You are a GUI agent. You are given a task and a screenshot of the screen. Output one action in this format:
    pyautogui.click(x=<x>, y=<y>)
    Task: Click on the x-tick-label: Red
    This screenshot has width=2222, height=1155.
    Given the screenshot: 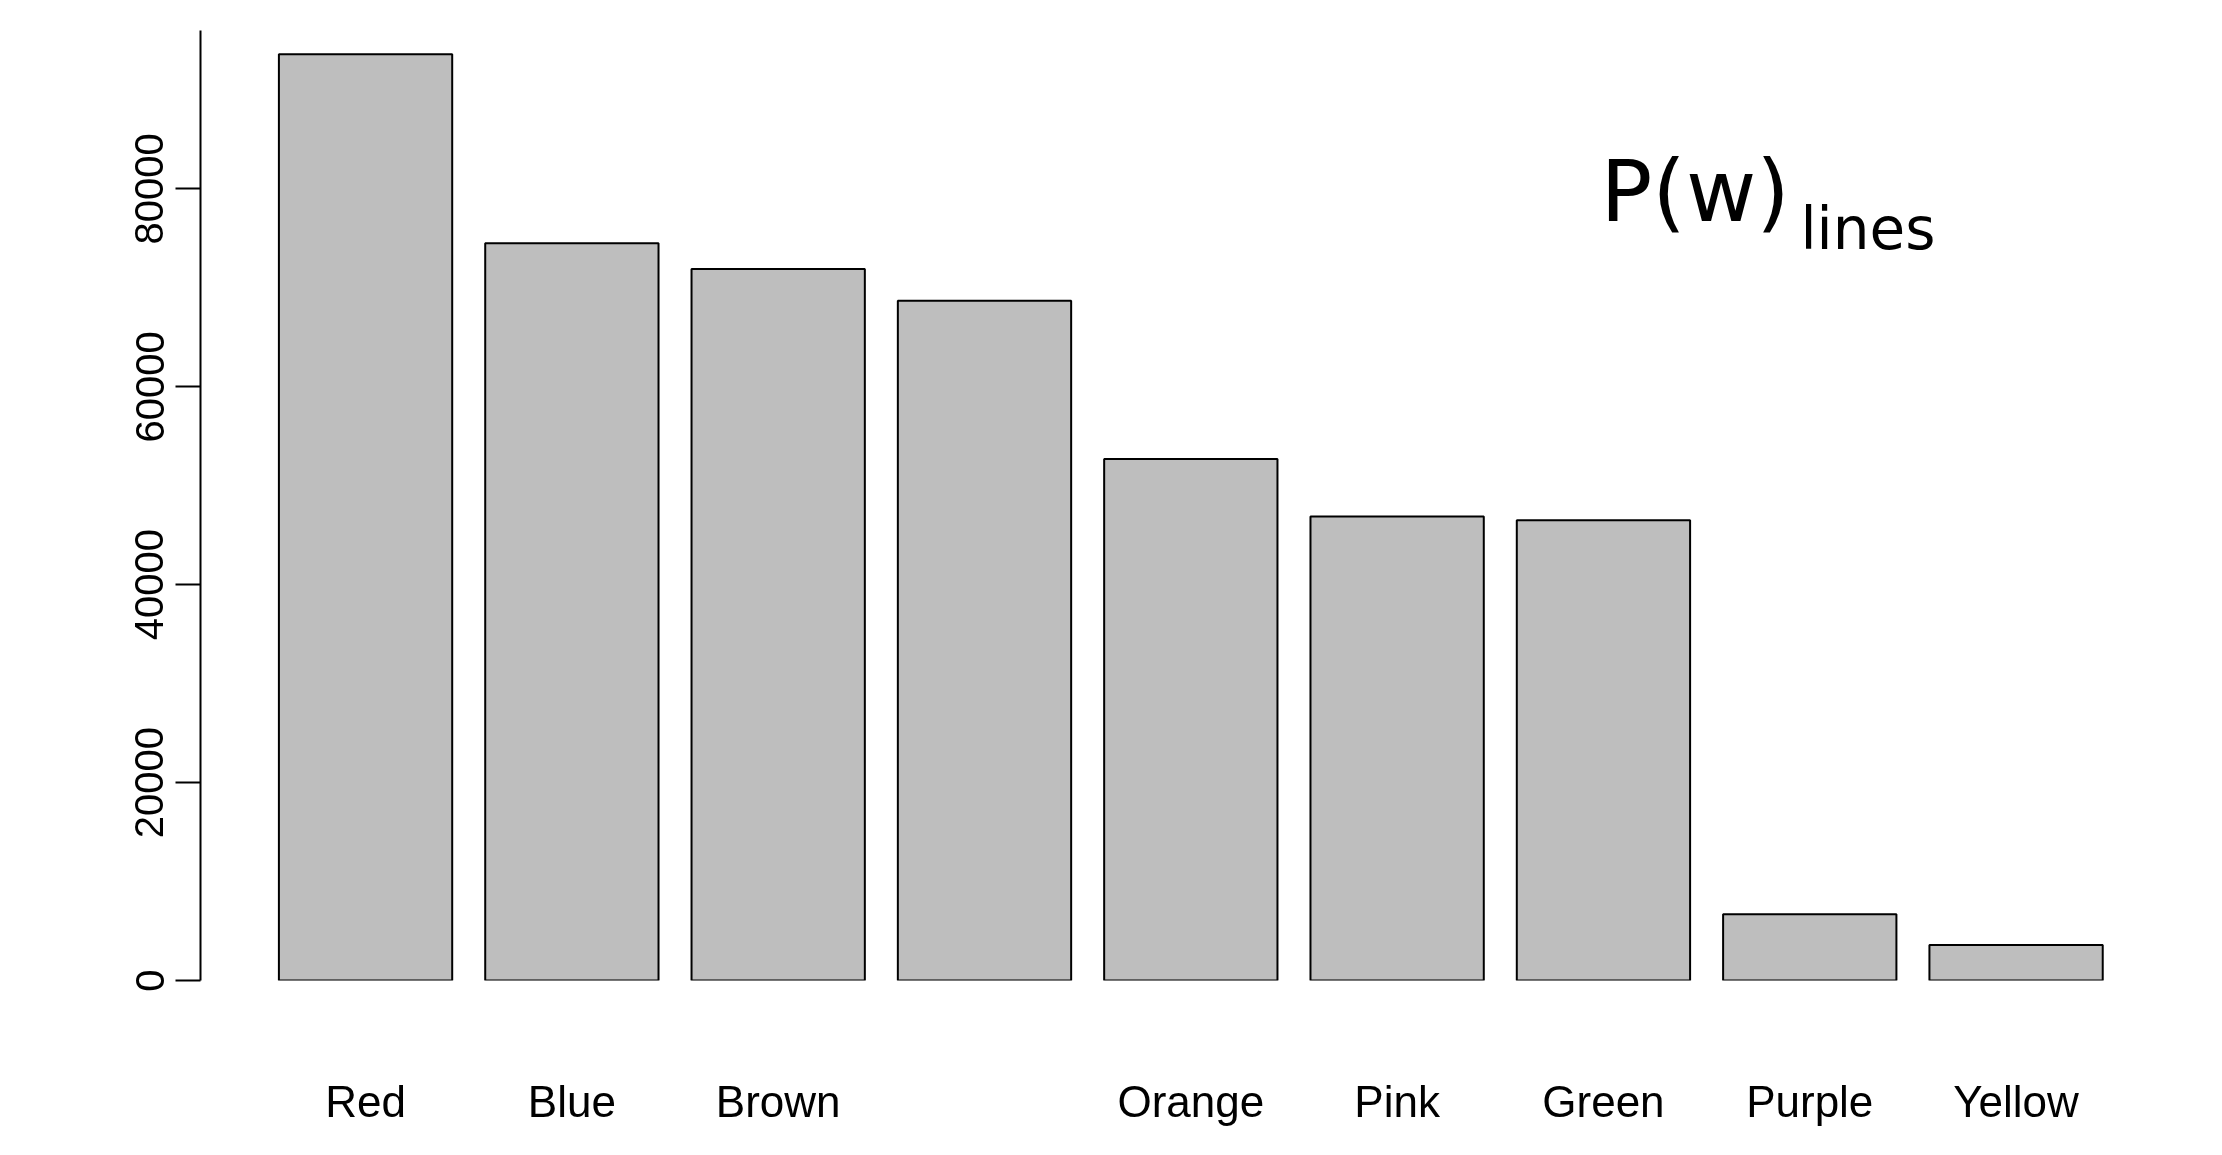 What is the action you would take?
    pyautogui.click(x=365, y=1101)
    